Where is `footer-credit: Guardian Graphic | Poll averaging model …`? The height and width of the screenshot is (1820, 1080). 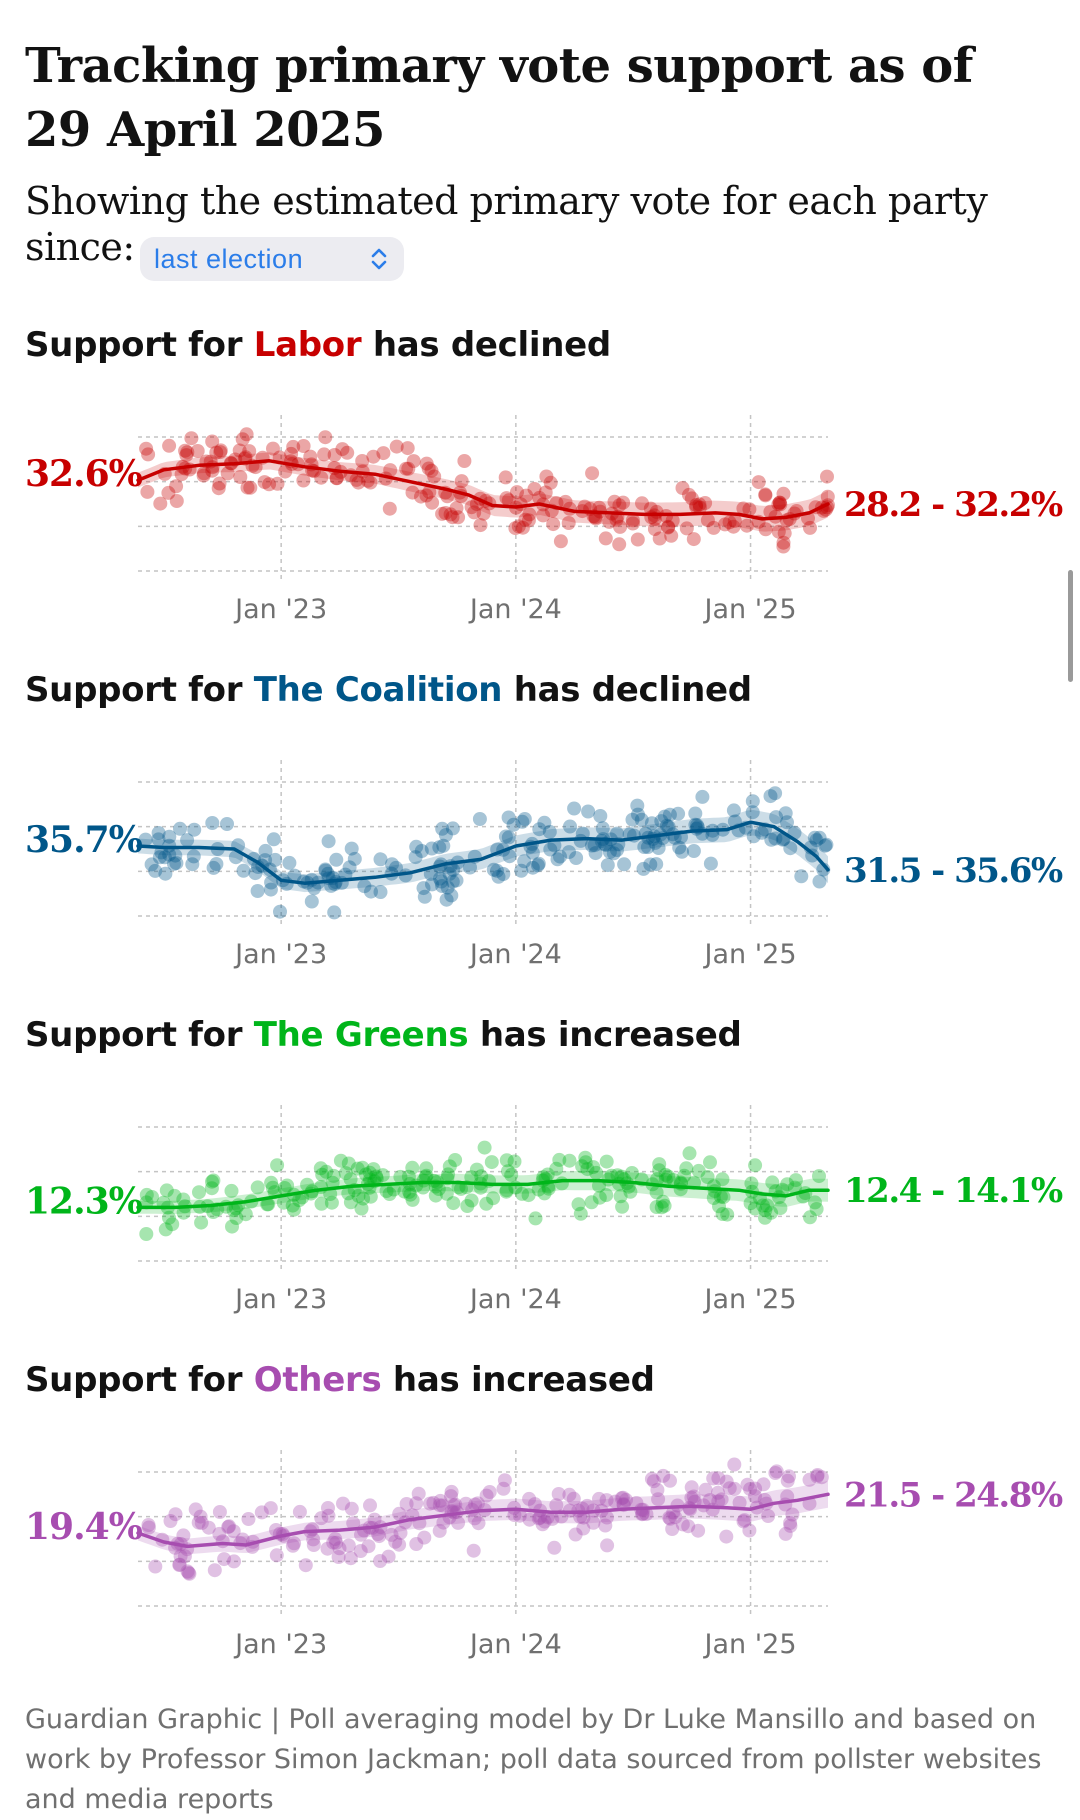
footer-credit: Guardian Graphic | Poll averaging model … is located at coordinates (533, 1759).